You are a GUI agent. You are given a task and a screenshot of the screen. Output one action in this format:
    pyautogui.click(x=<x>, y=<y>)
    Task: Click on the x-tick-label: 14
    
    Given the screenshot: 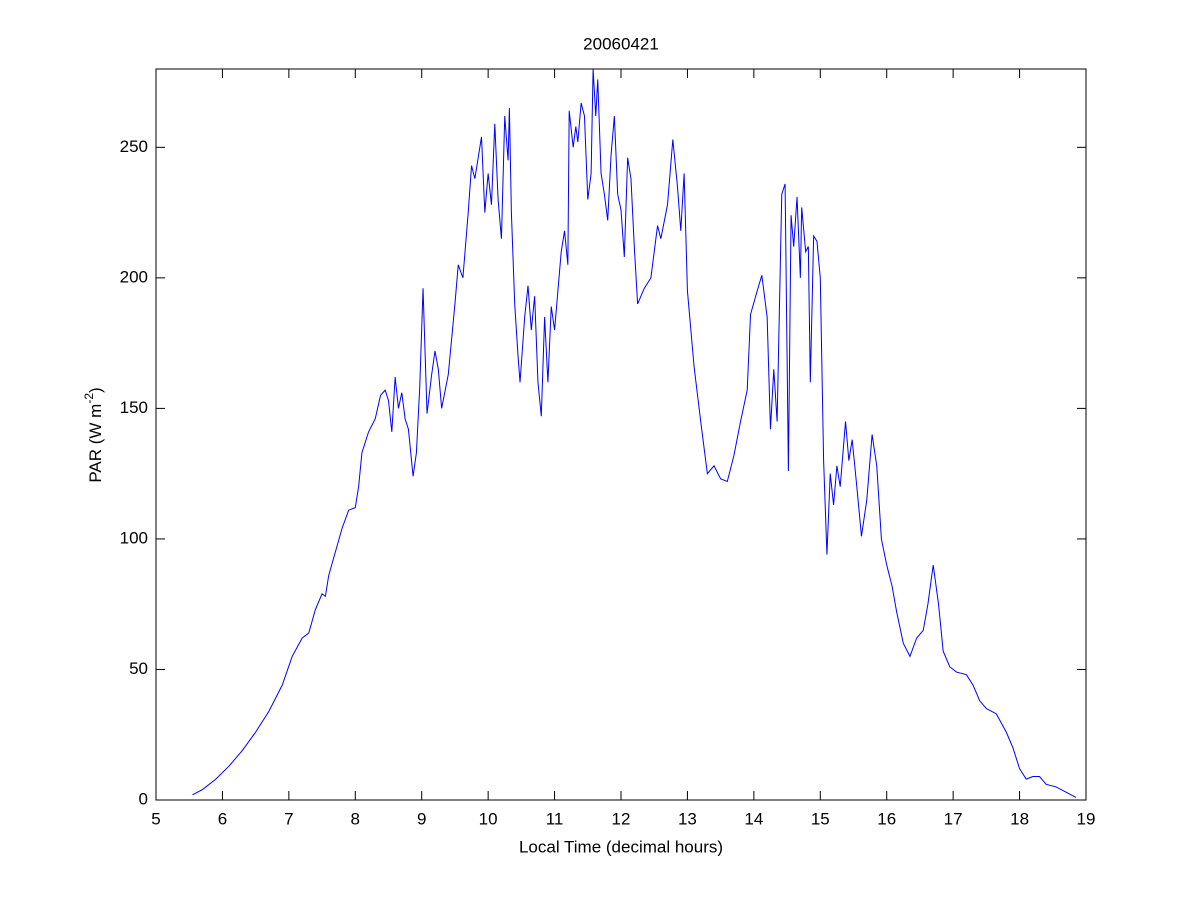 What is the action you would take?
    pyautogui.click(x=753, y=818)
    